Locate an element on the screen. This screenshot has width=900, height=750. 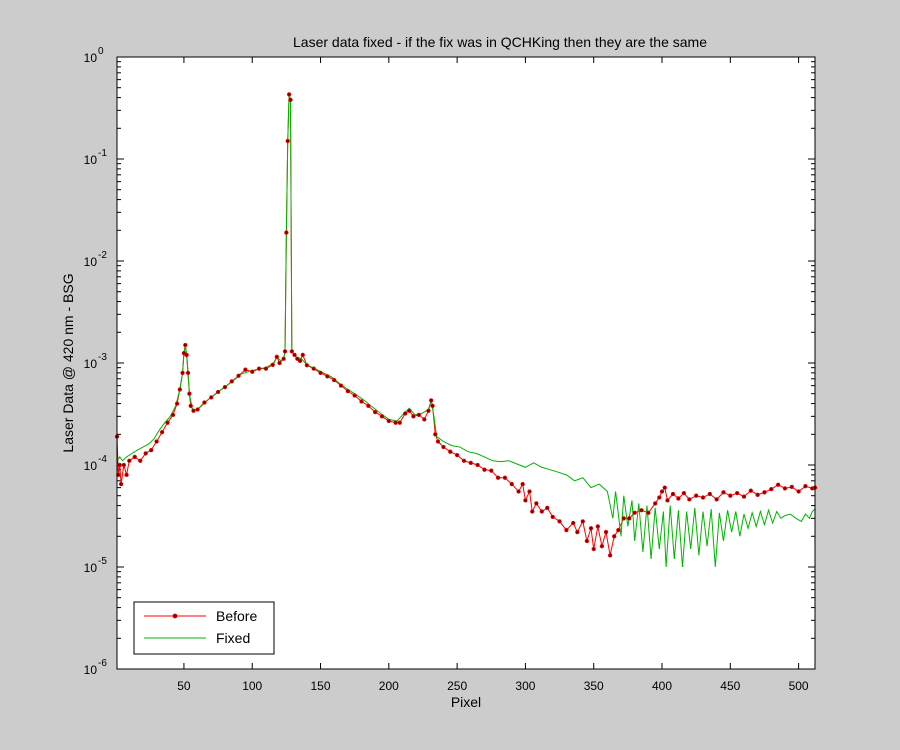
legend-label-before: Before is located at coordinates (236, 616).